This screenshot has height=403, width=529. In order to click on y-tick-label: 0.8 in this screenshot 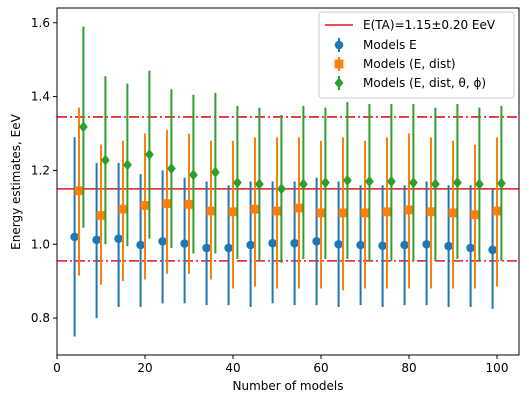, I will do `click(40, 318)`.